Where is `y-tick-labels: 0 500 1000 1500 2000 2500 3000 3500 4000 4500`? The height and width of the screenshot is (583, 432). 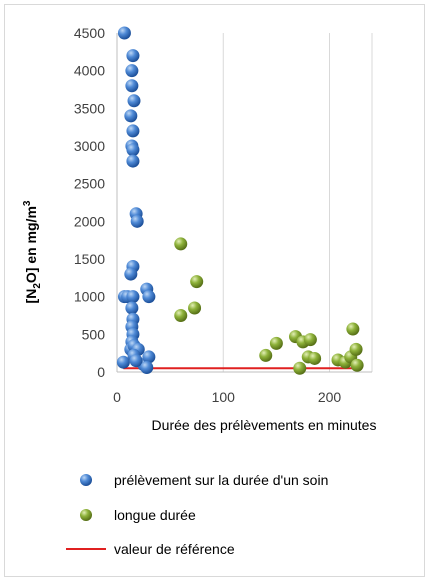 y-tick-labels: 0 500 1000 1500 2000 2500 3000 3500 4000 4500 is located at coordinates (89, 202).